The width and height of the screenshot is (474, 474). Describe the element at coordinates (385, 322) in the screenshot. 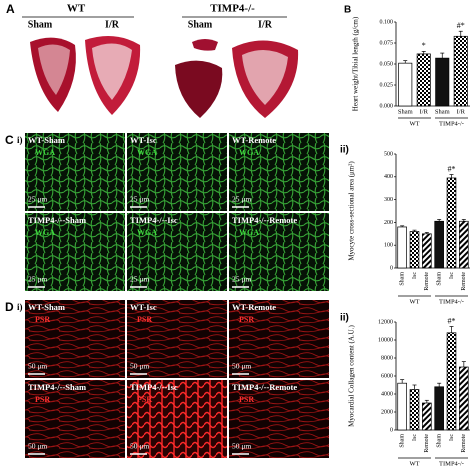

I see `y-tick-label: 12000` at that location.